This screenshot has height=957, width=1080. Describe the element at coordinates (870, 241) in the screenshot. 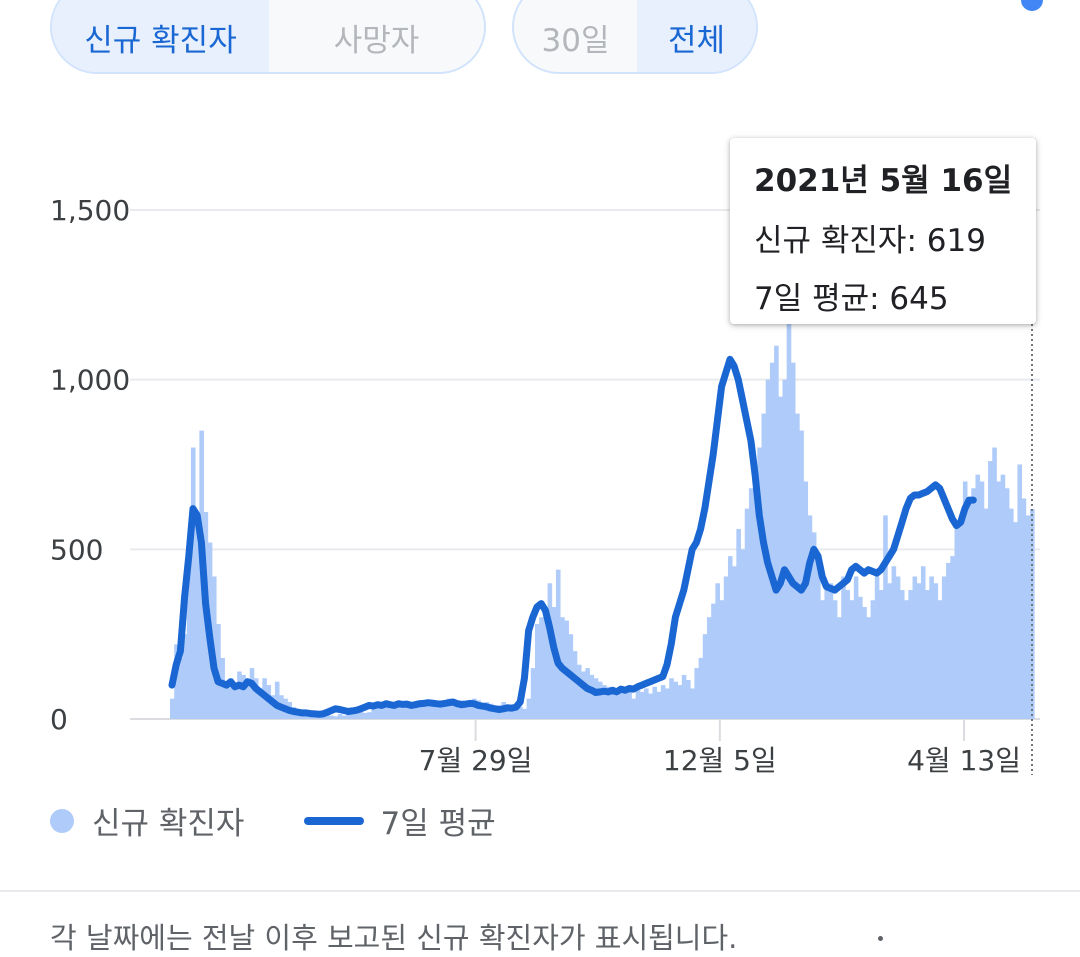

I see `tooltip-new-cases: 신규 확진자: 619` at that location.